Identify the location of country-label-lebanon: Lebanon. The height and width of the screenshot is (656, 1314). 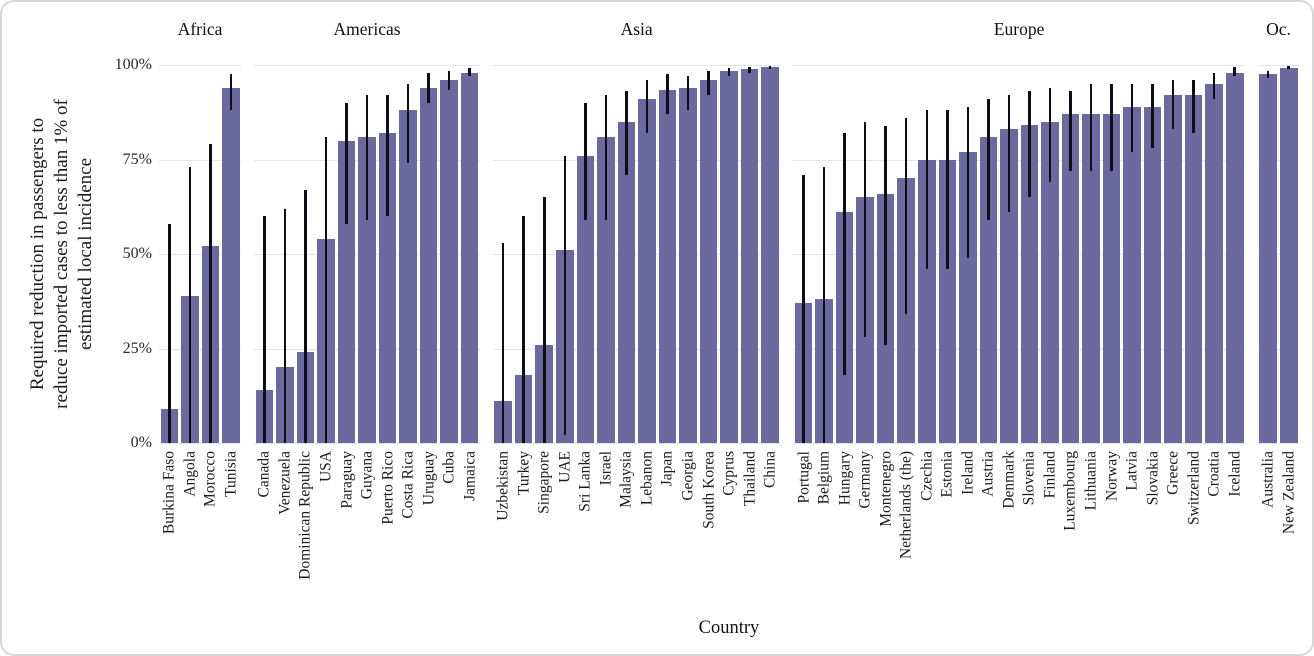
(647, 478).